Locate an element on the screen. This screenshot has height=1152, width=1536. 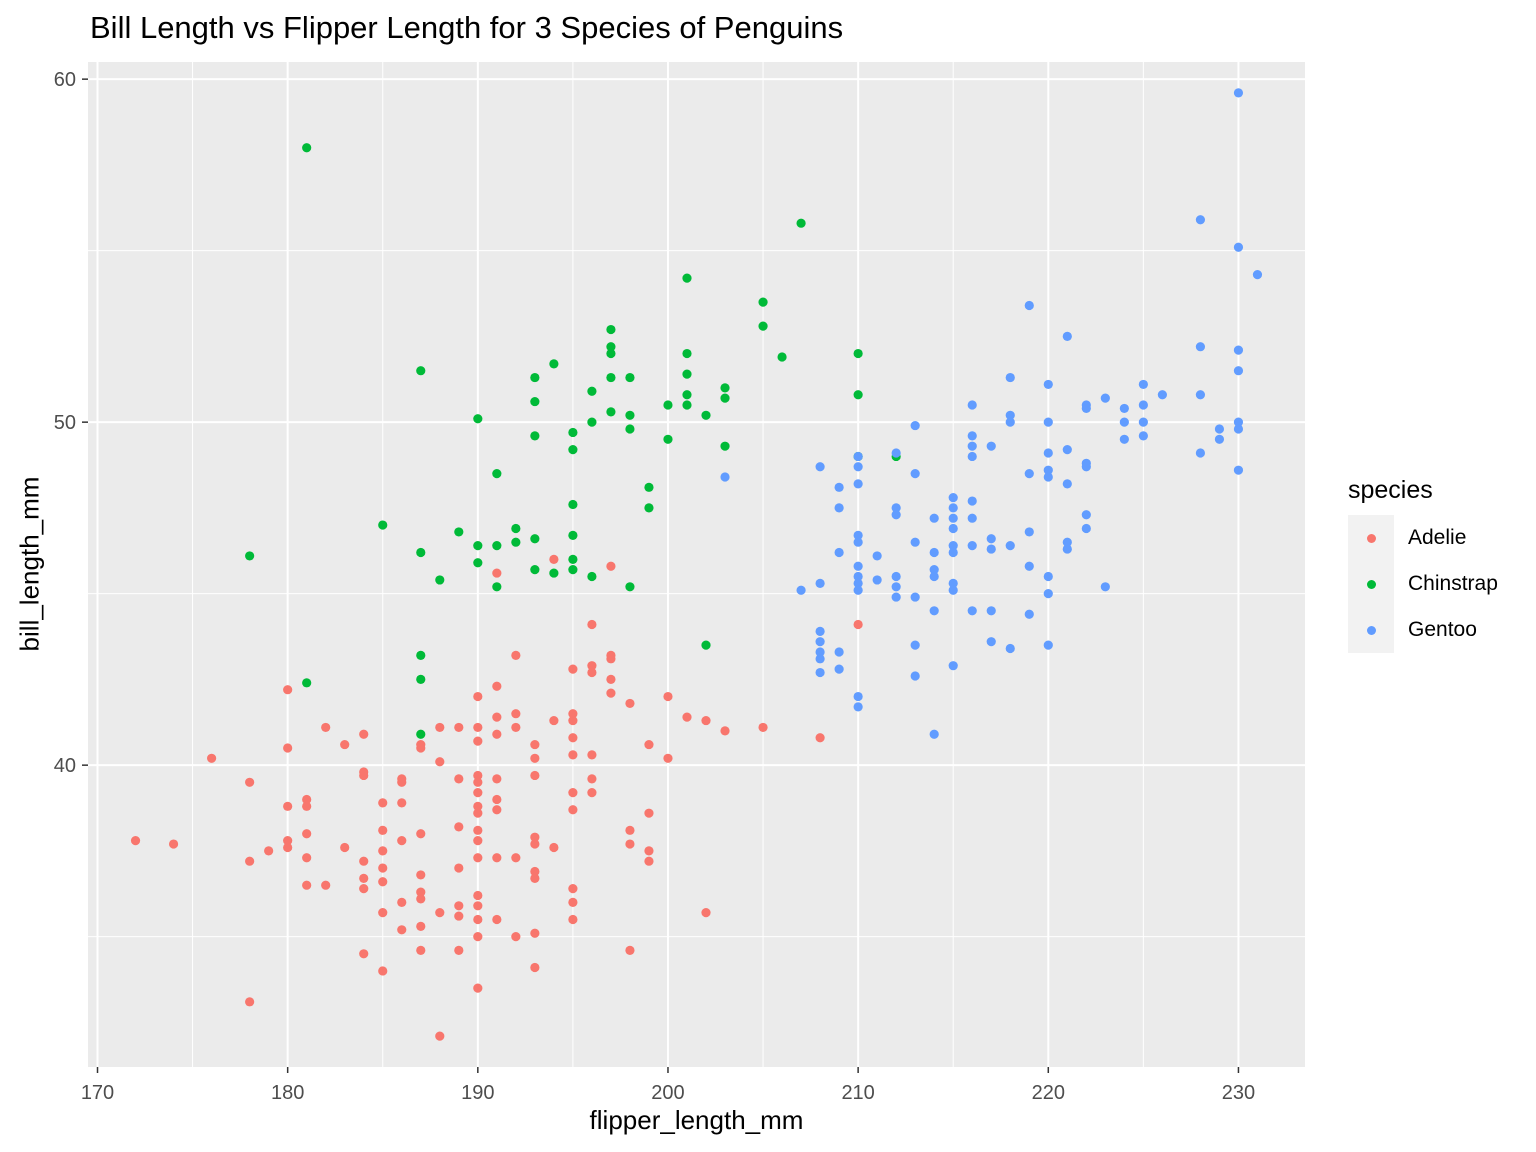
legend-item-chinstrap: Chinstrap is located at coordinates (1423, 584).